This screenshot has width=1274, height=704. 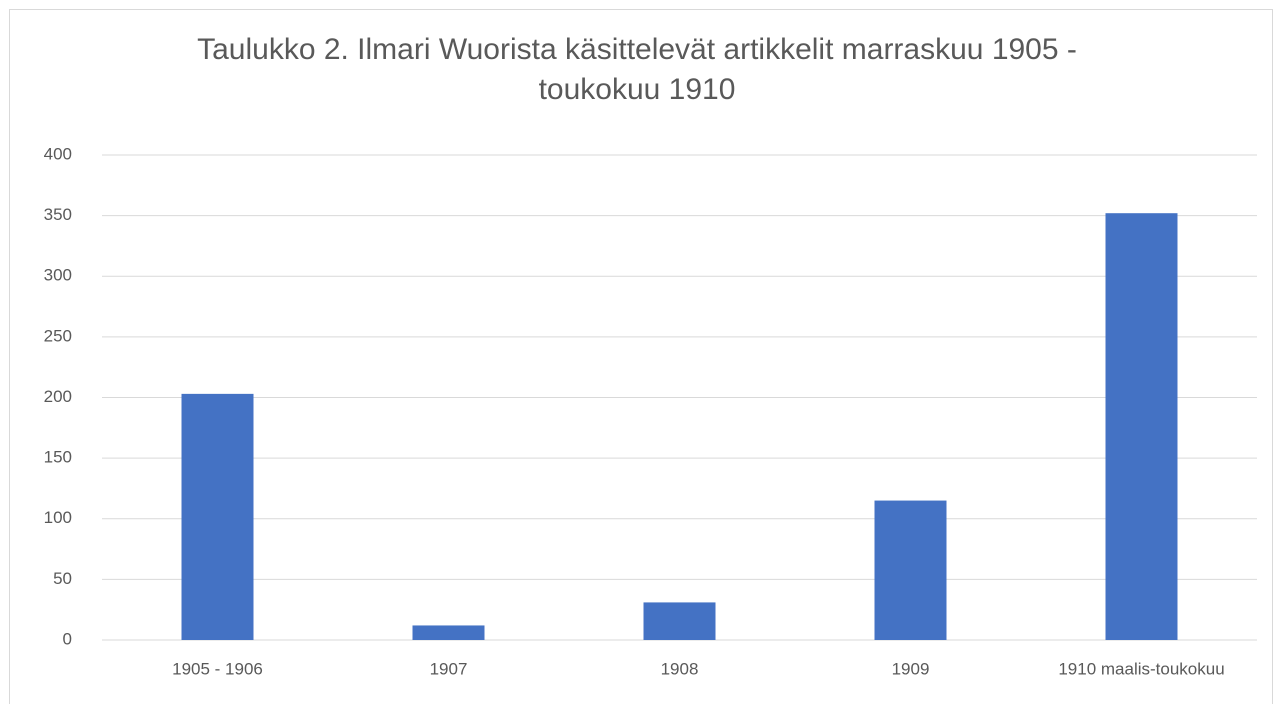 I want to click on x-tick-label: 1908, so click(x=680, y=668).